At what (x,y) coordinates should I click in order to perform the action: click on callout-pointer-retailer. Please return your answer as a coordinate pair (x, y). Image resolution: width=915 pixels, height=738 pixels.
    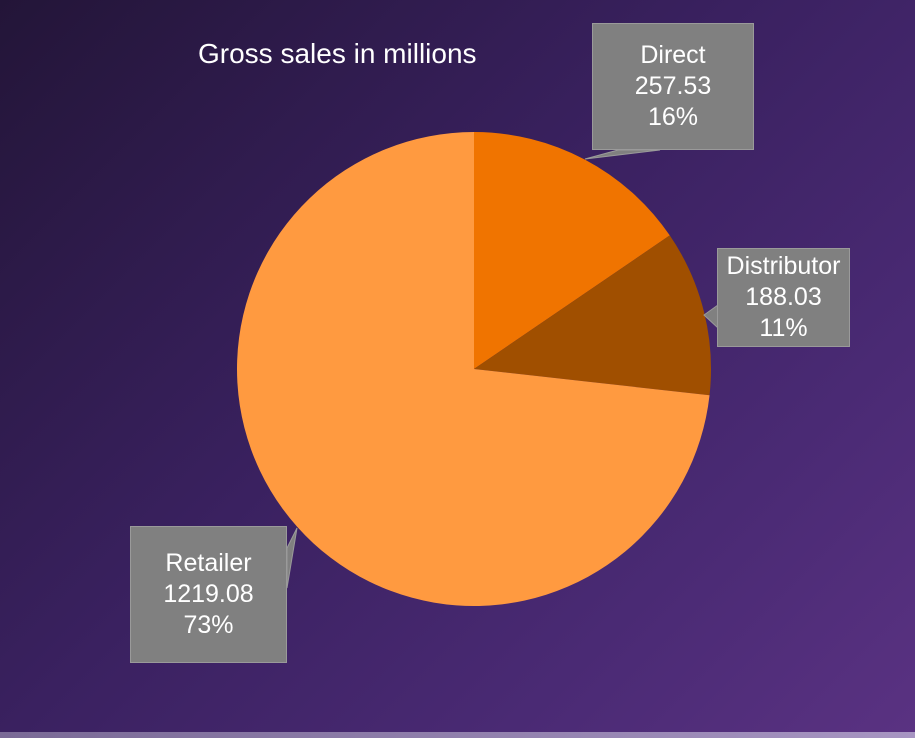
    Looking at the image, I should click on (292, 558).